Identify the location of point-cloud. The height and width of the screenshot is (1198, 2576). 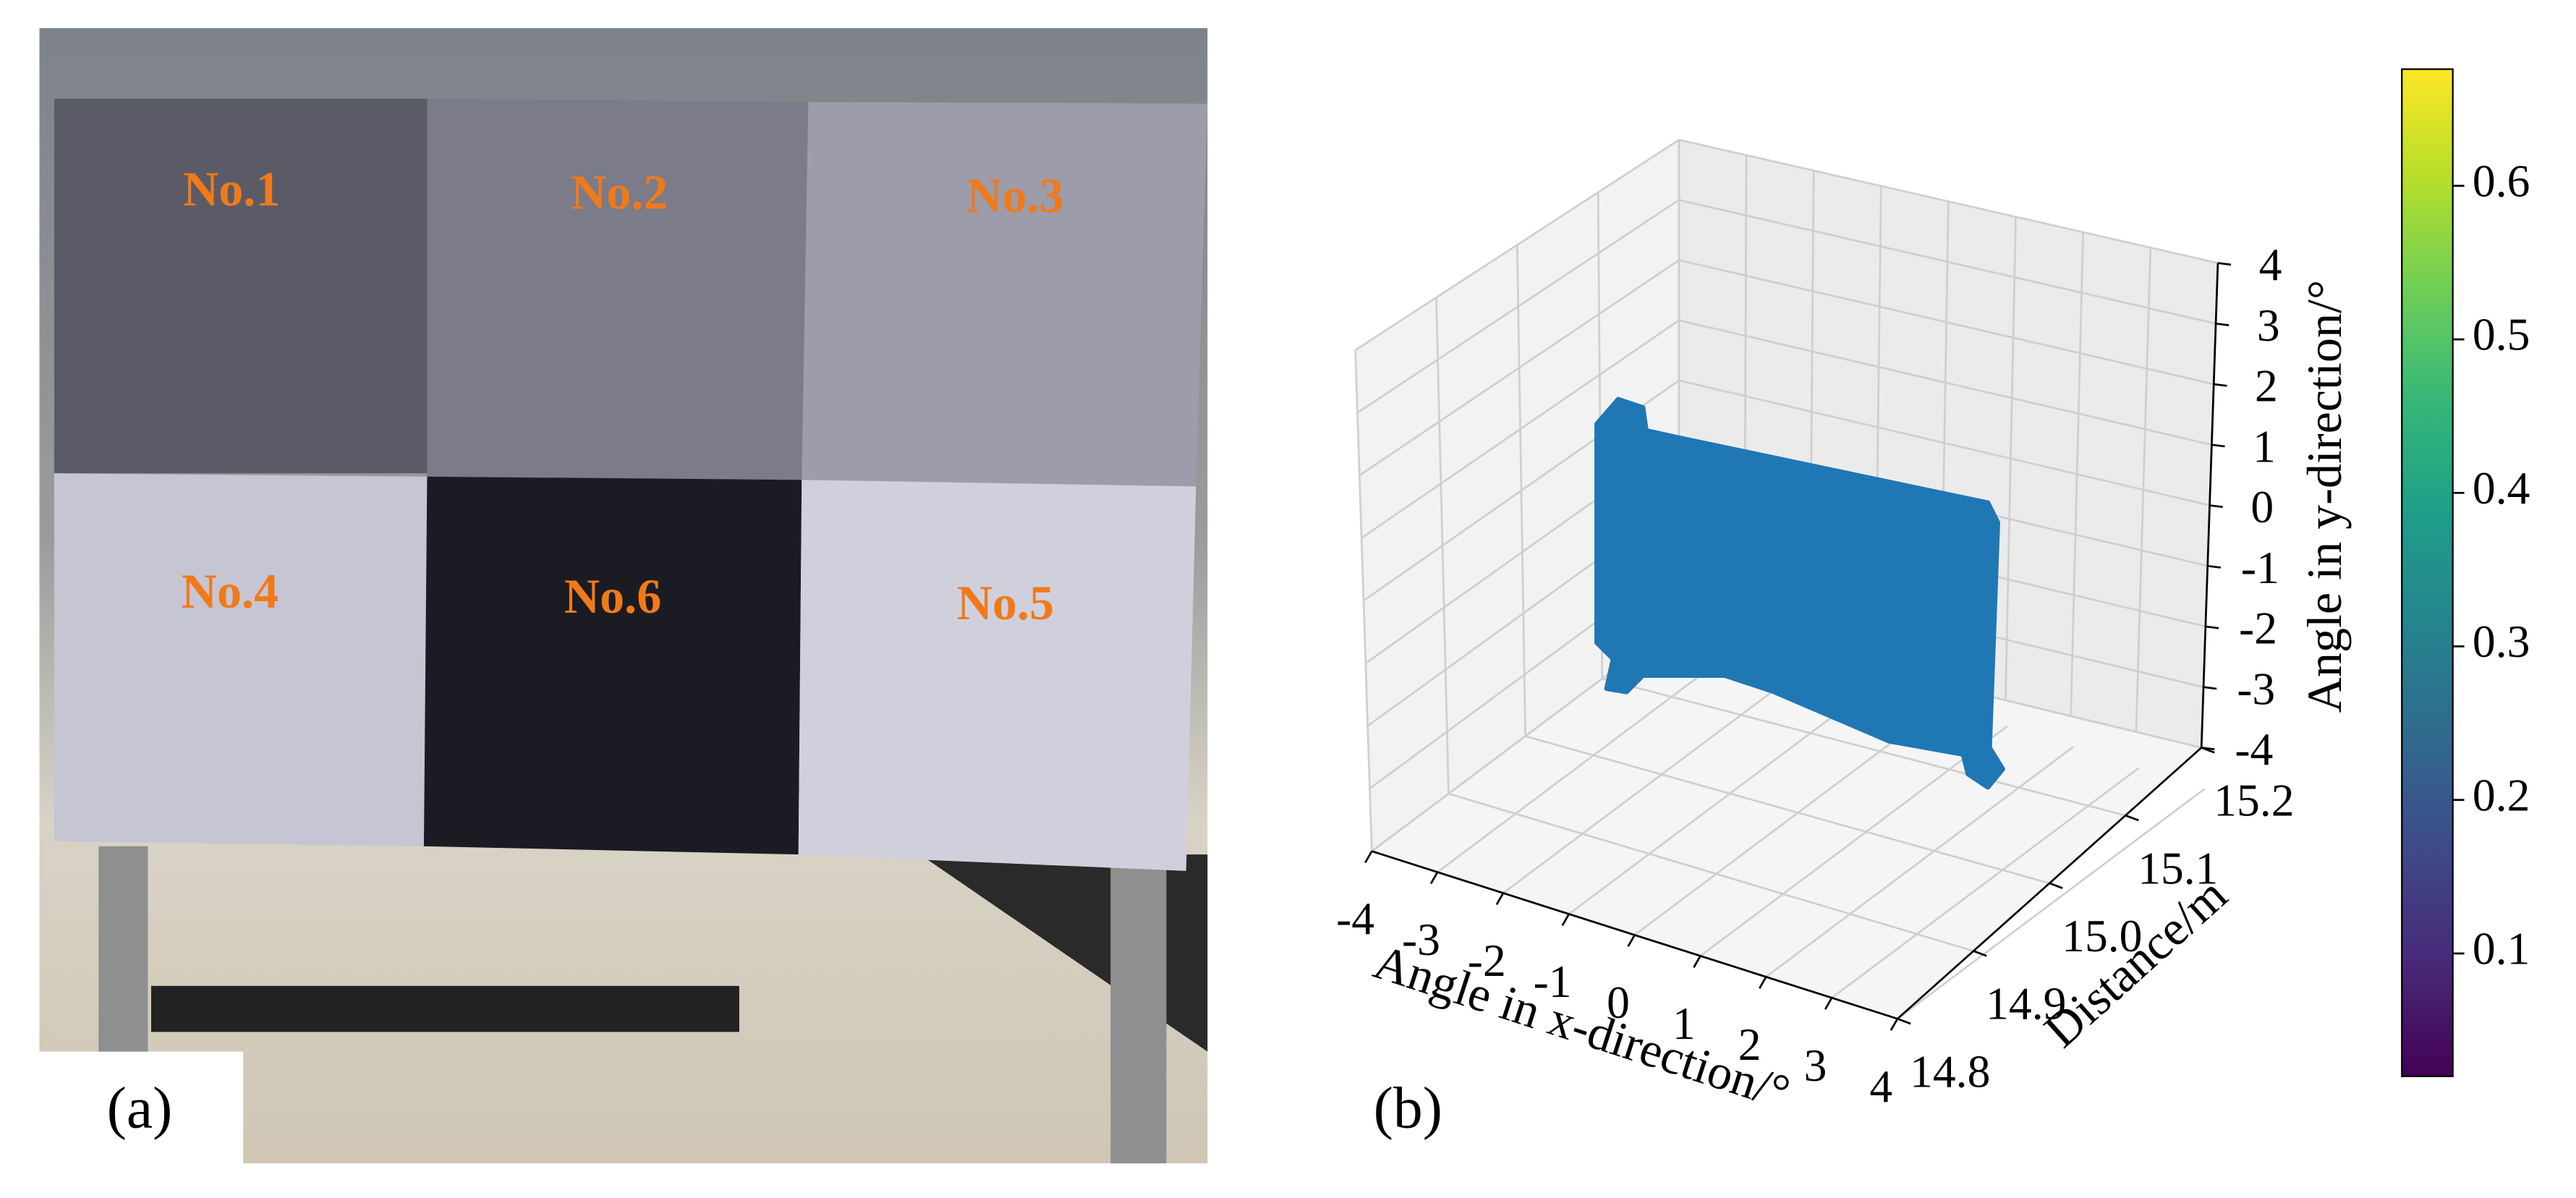
(1799, 593).